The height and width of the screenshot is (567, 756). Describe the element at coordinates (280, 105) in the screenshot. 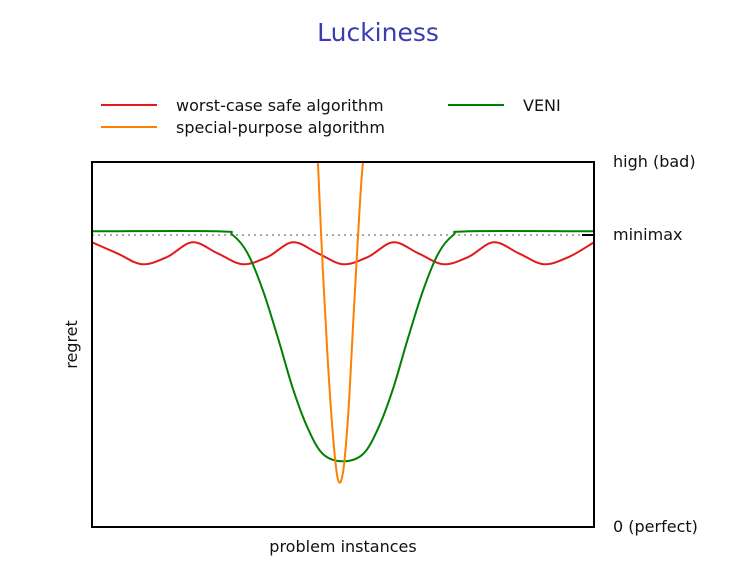

I see `legend-label-worst-case-safe-algorithm: worst-case safe algorithm` at that location.